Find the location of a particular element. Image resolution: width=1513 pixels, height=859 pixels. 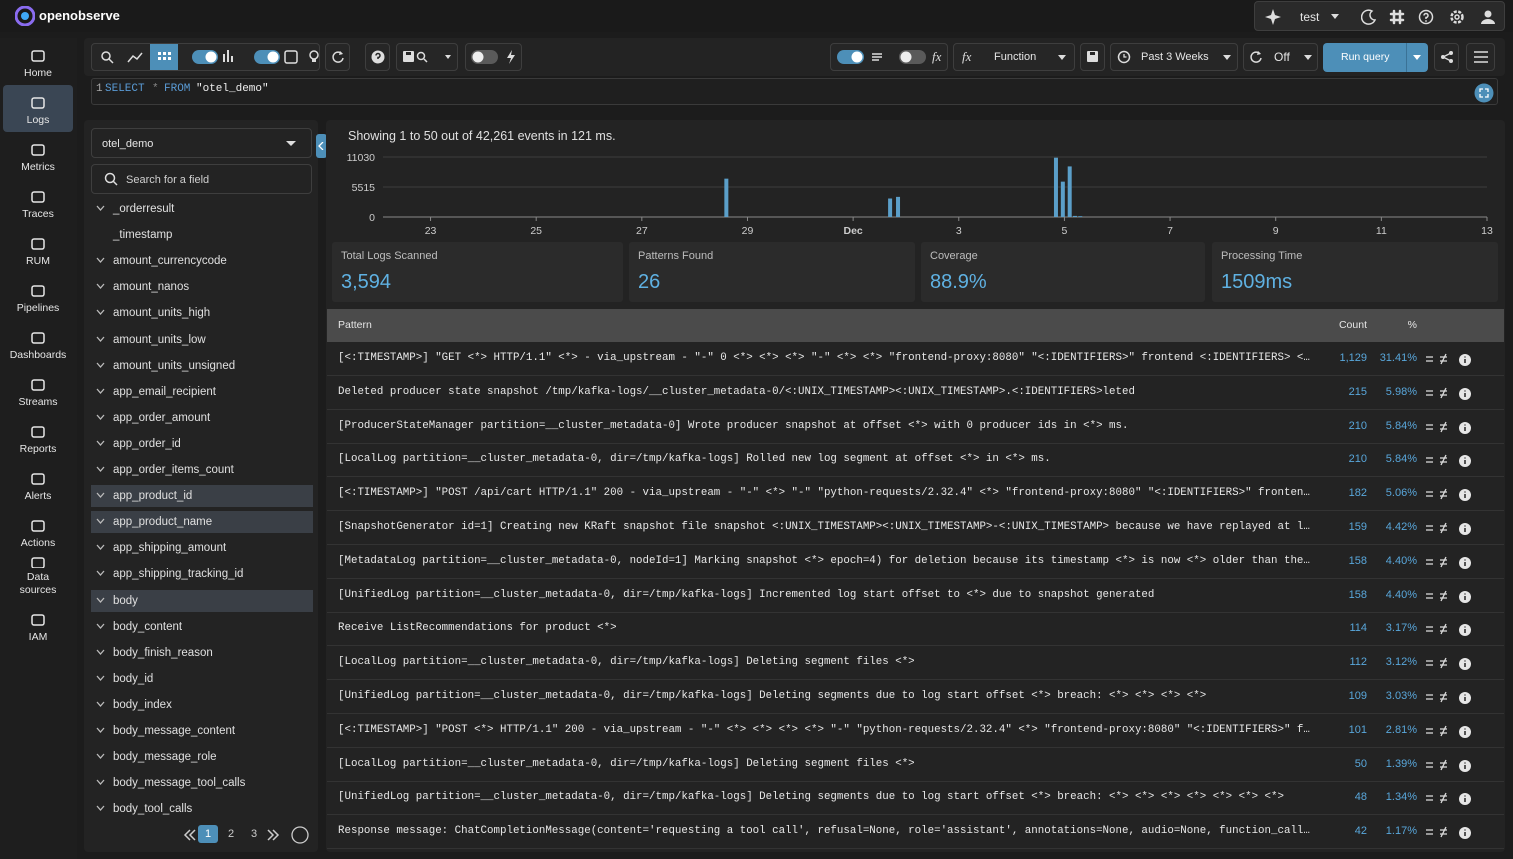

nav-item: RUM is located at coordinates (38, 249).